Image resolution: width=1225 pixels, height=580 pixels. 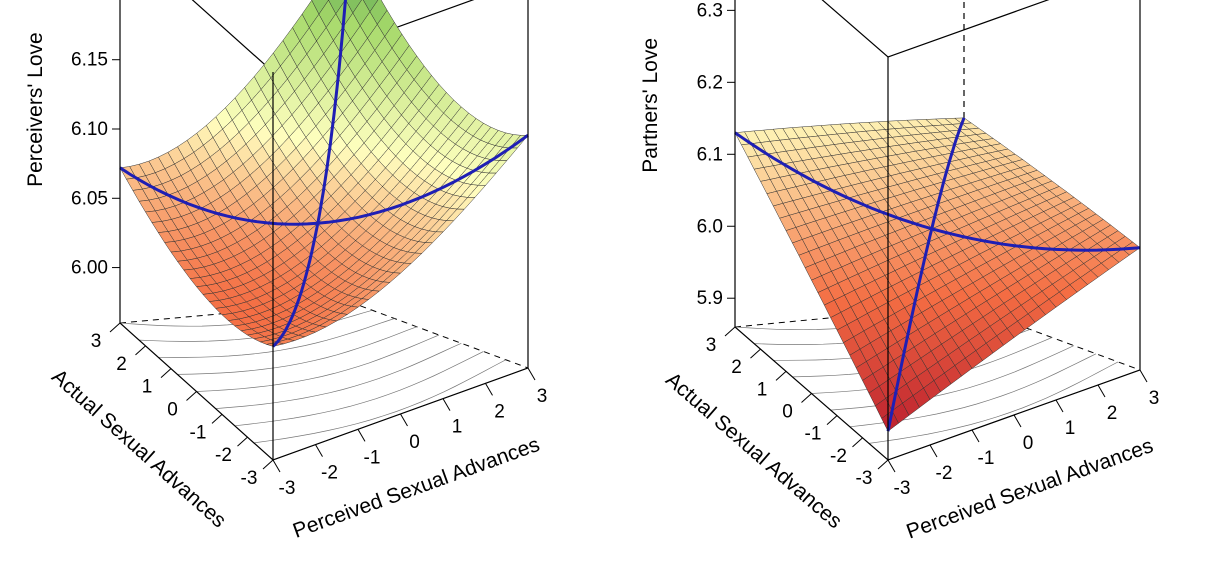 I want to click on box-top, so click(x=937, y=28).